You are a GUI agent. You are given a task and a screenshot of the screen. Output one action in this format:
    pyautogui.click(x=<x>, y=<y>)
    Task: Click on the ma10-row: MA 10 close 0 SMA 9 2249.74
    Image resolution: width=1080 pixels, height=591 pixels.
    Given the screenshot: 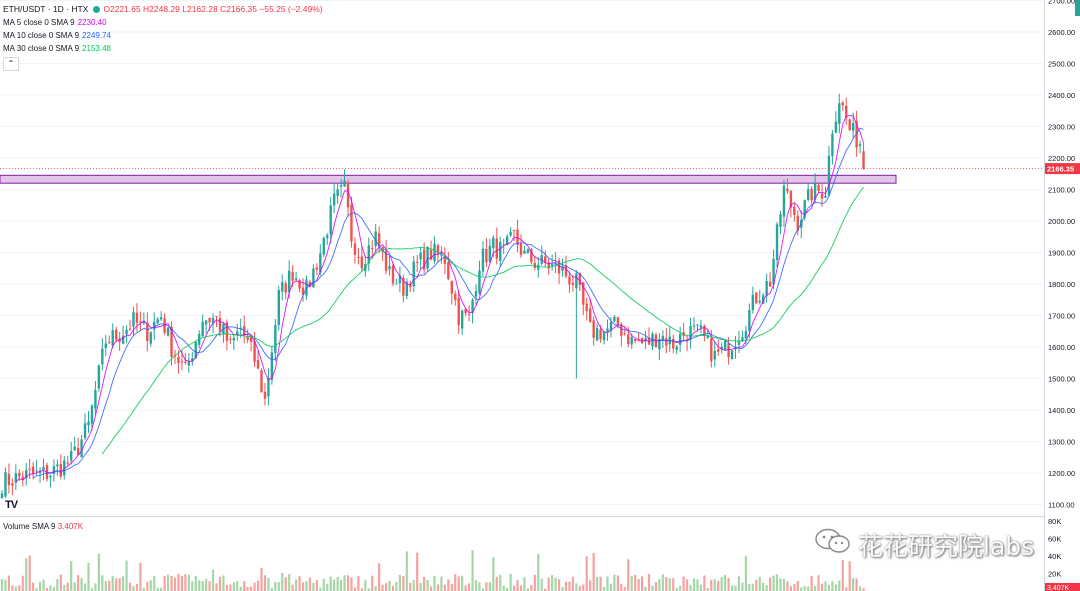 What is the action you would take?
    pyautogui.click(x=164, y=35)
    